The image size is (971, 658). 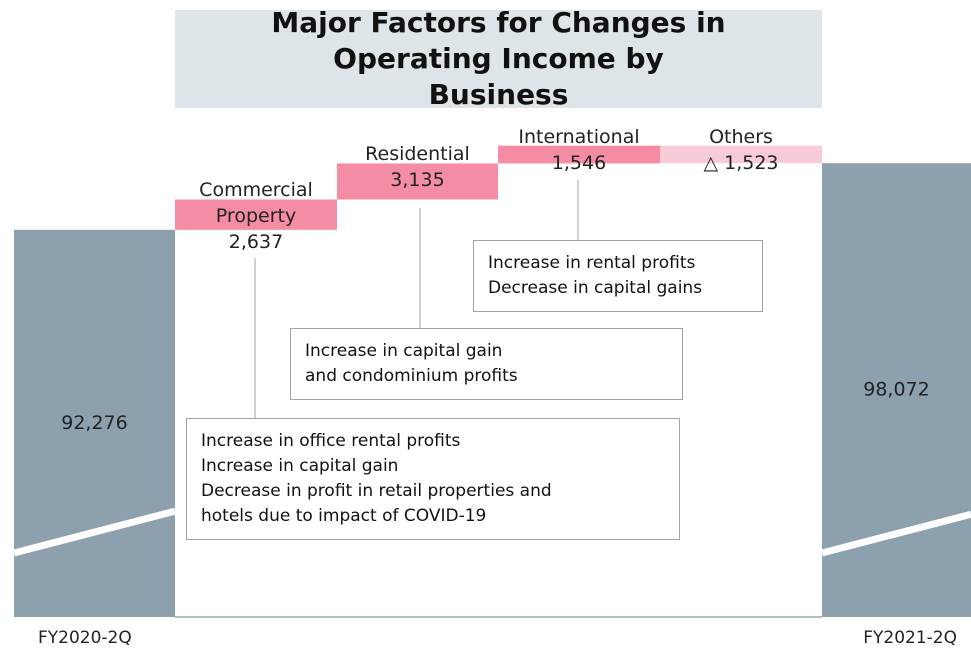 I want to click on category-label: Commercial Property, so click(x=256, y=203).